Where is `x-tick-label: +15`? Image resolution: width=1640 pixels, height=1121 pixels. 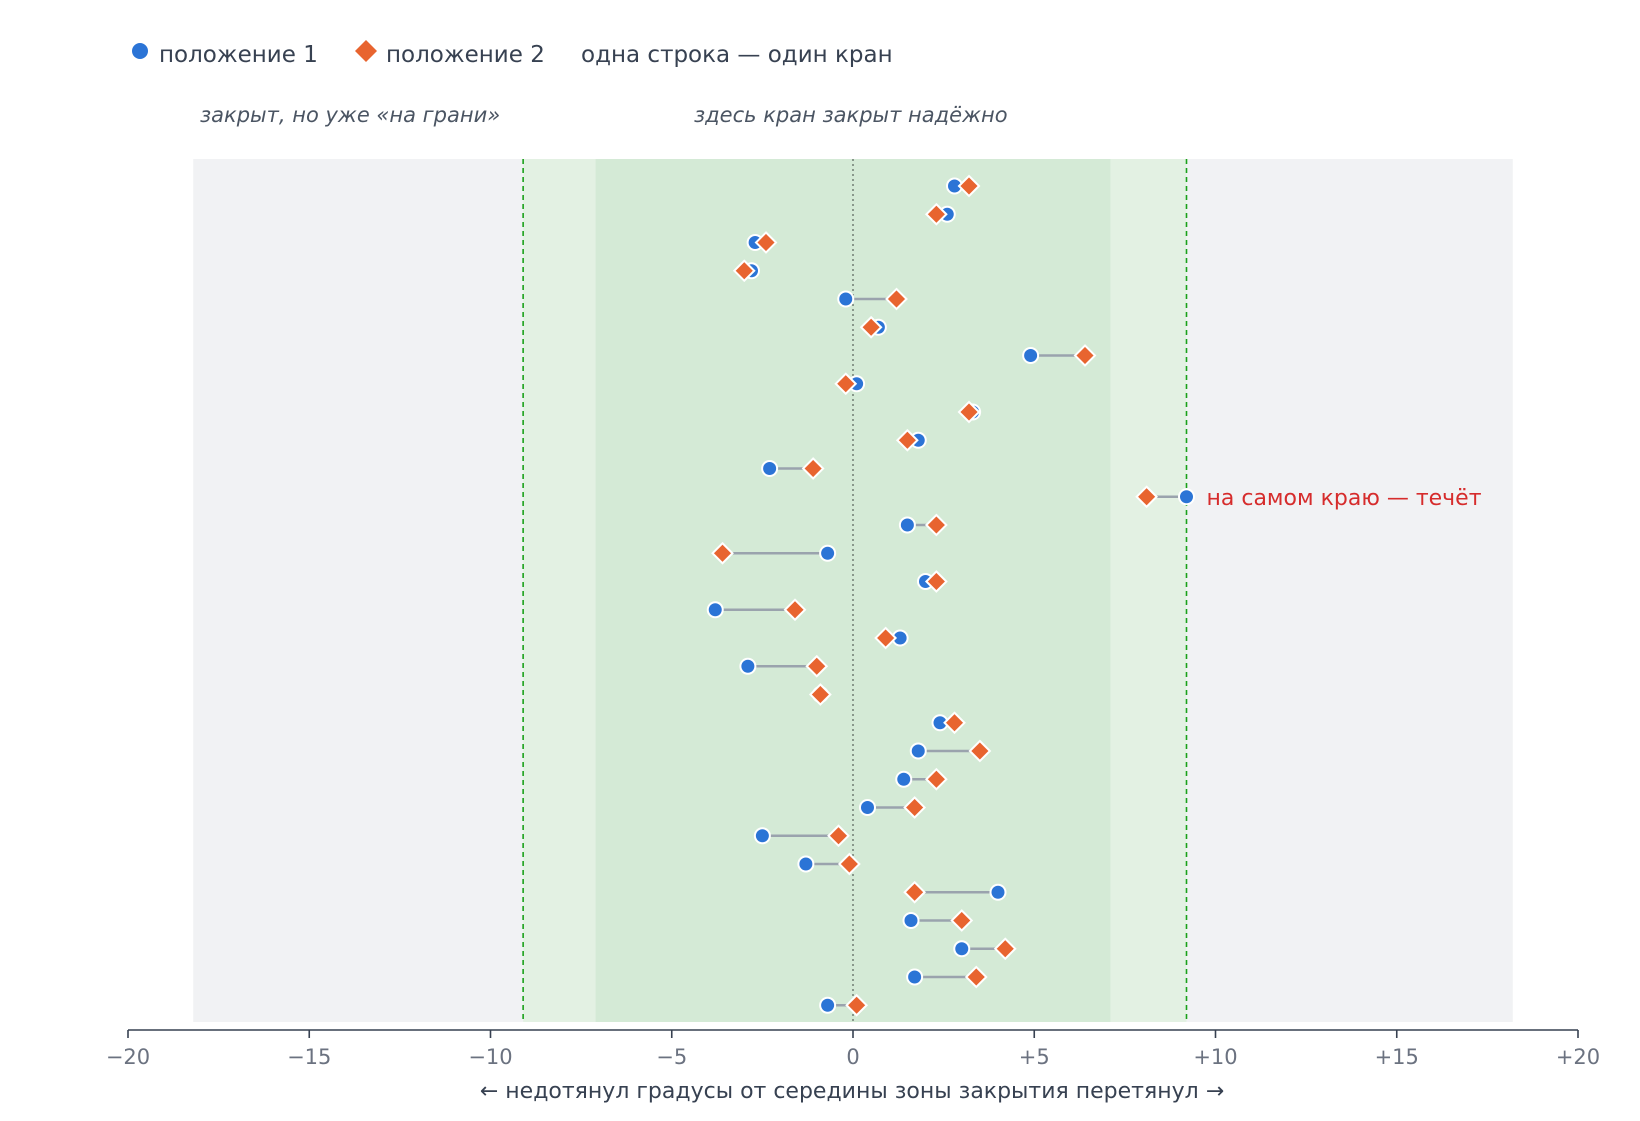
x-tick-label: +15 is located at coordinates (1397, 1057).